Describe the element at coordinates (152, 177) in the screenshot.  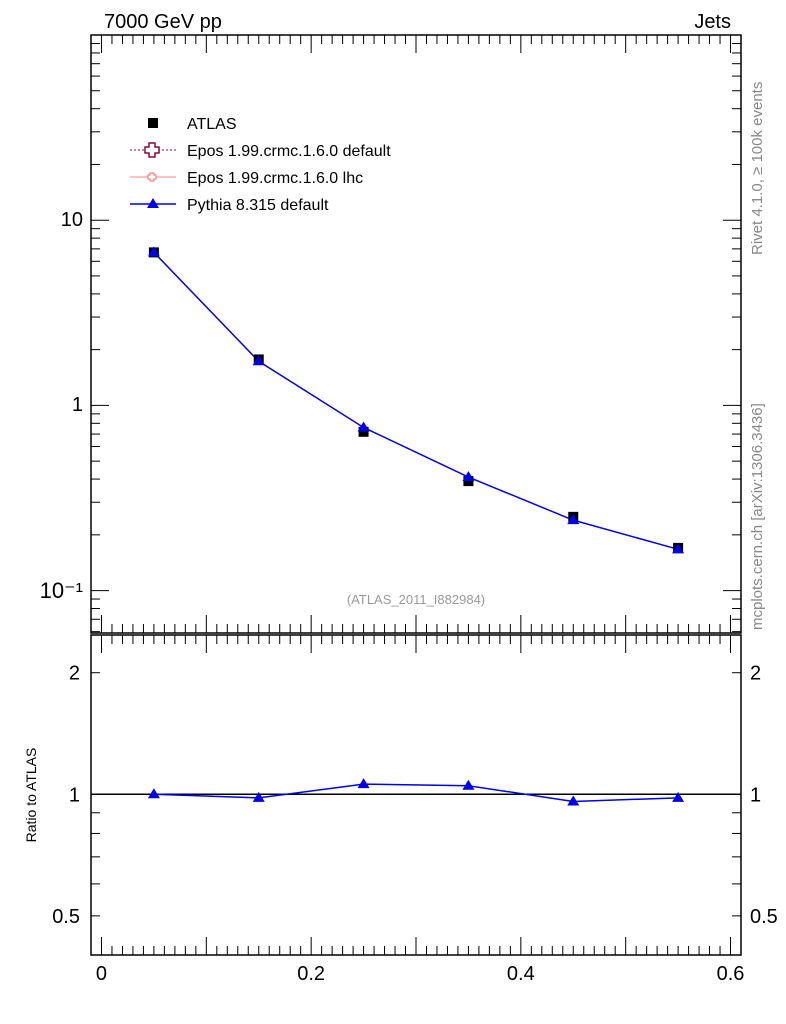
I see `legend-marker-epos-lhc` at that location.